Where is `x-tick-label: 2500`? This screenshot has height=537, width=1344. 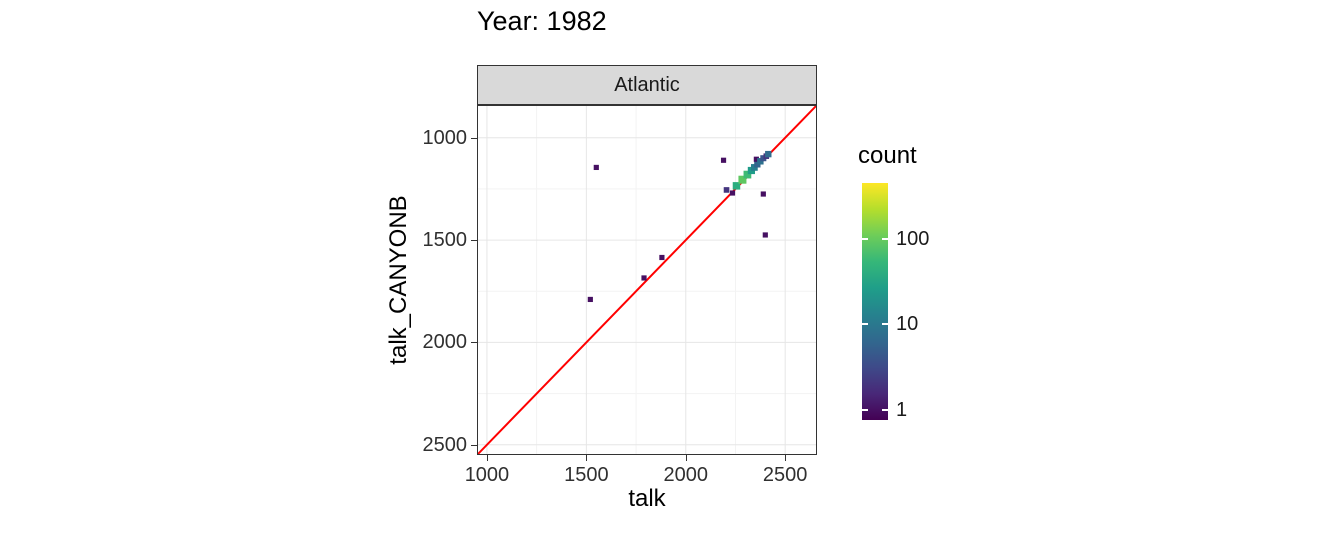
x-tick-label: 2500 is located at coordinates (785, 475).